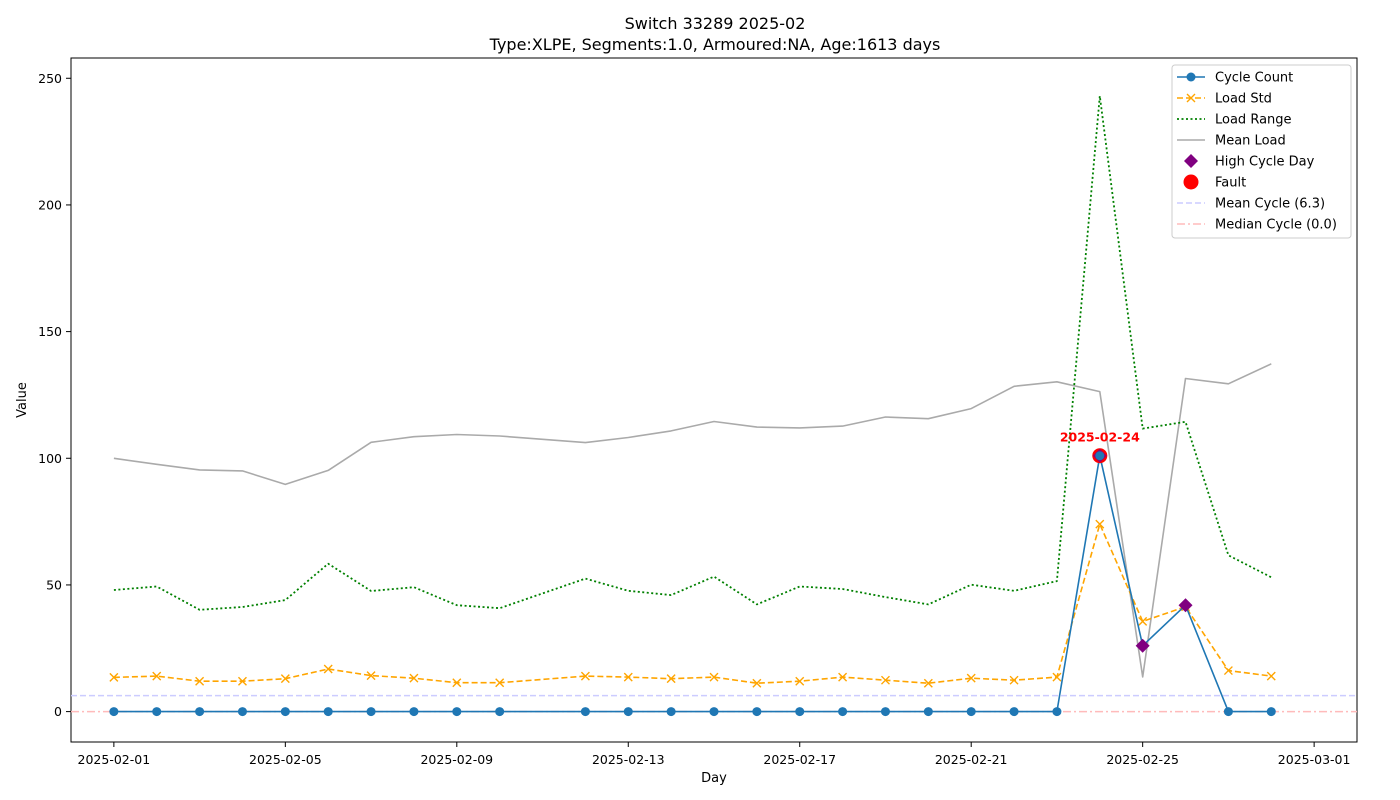 The image size is (1400, 800). Describe the element at coordinates (715, 23) in the screenshot. I see `chart-title: Switch 33289 2025-02` at that location.